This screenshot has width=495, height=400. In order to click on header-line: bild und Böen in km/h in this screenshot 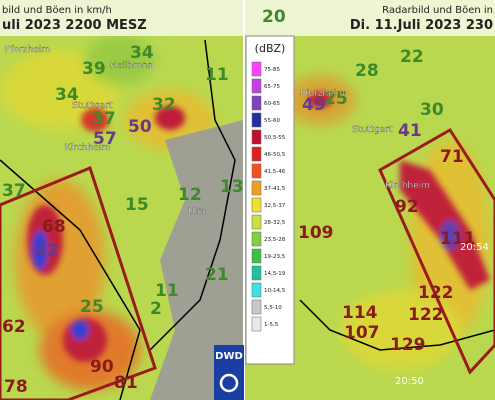, I will do `click(57, 10)`.